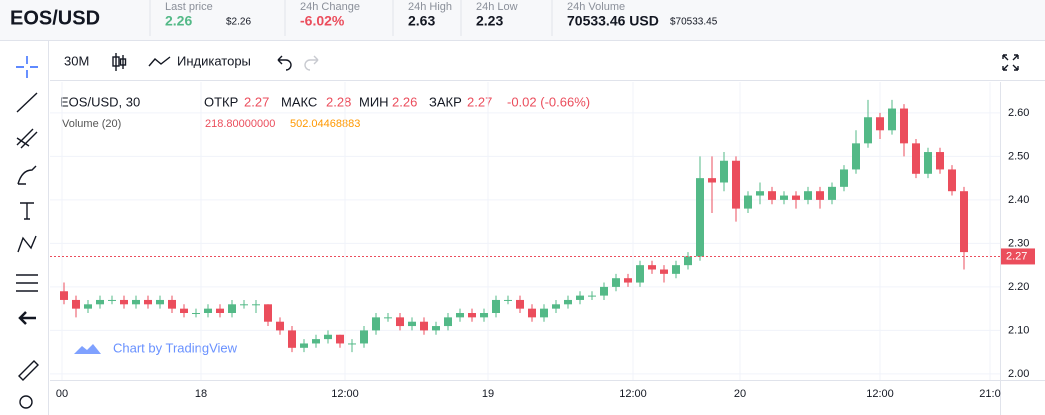 The width and height of the screenshot is (1045, 415). Describe the element at coordinates (1018, 113) in the screenshot. I see `y-tick-label: 2.60` at that location.